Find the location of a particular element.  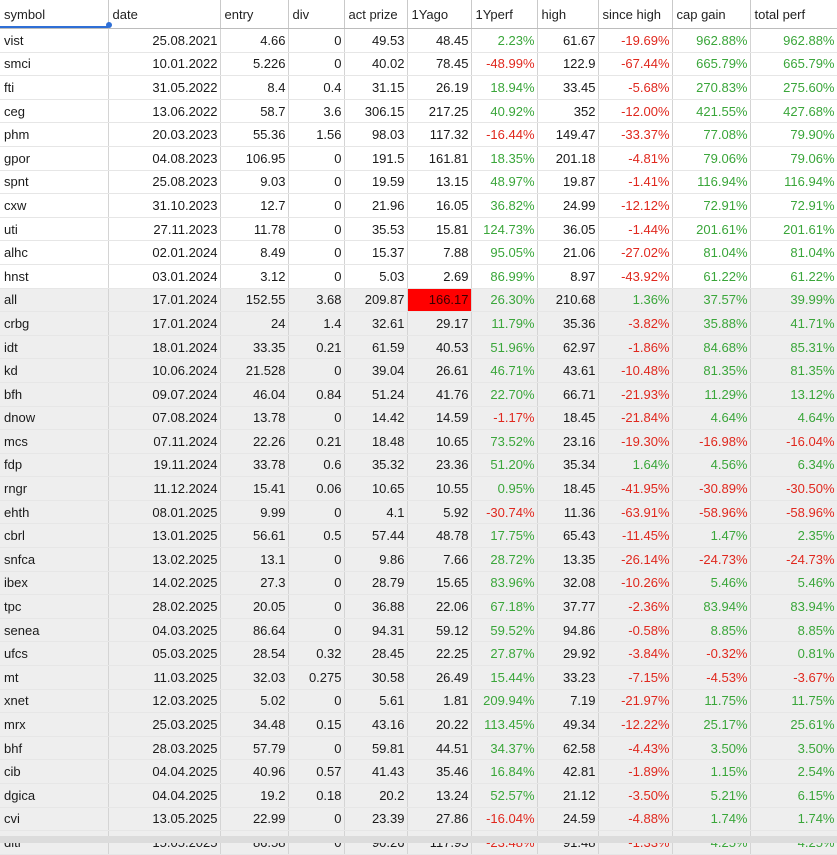

cell-total-perf: 83.94% is located at coordinates (793, 606).